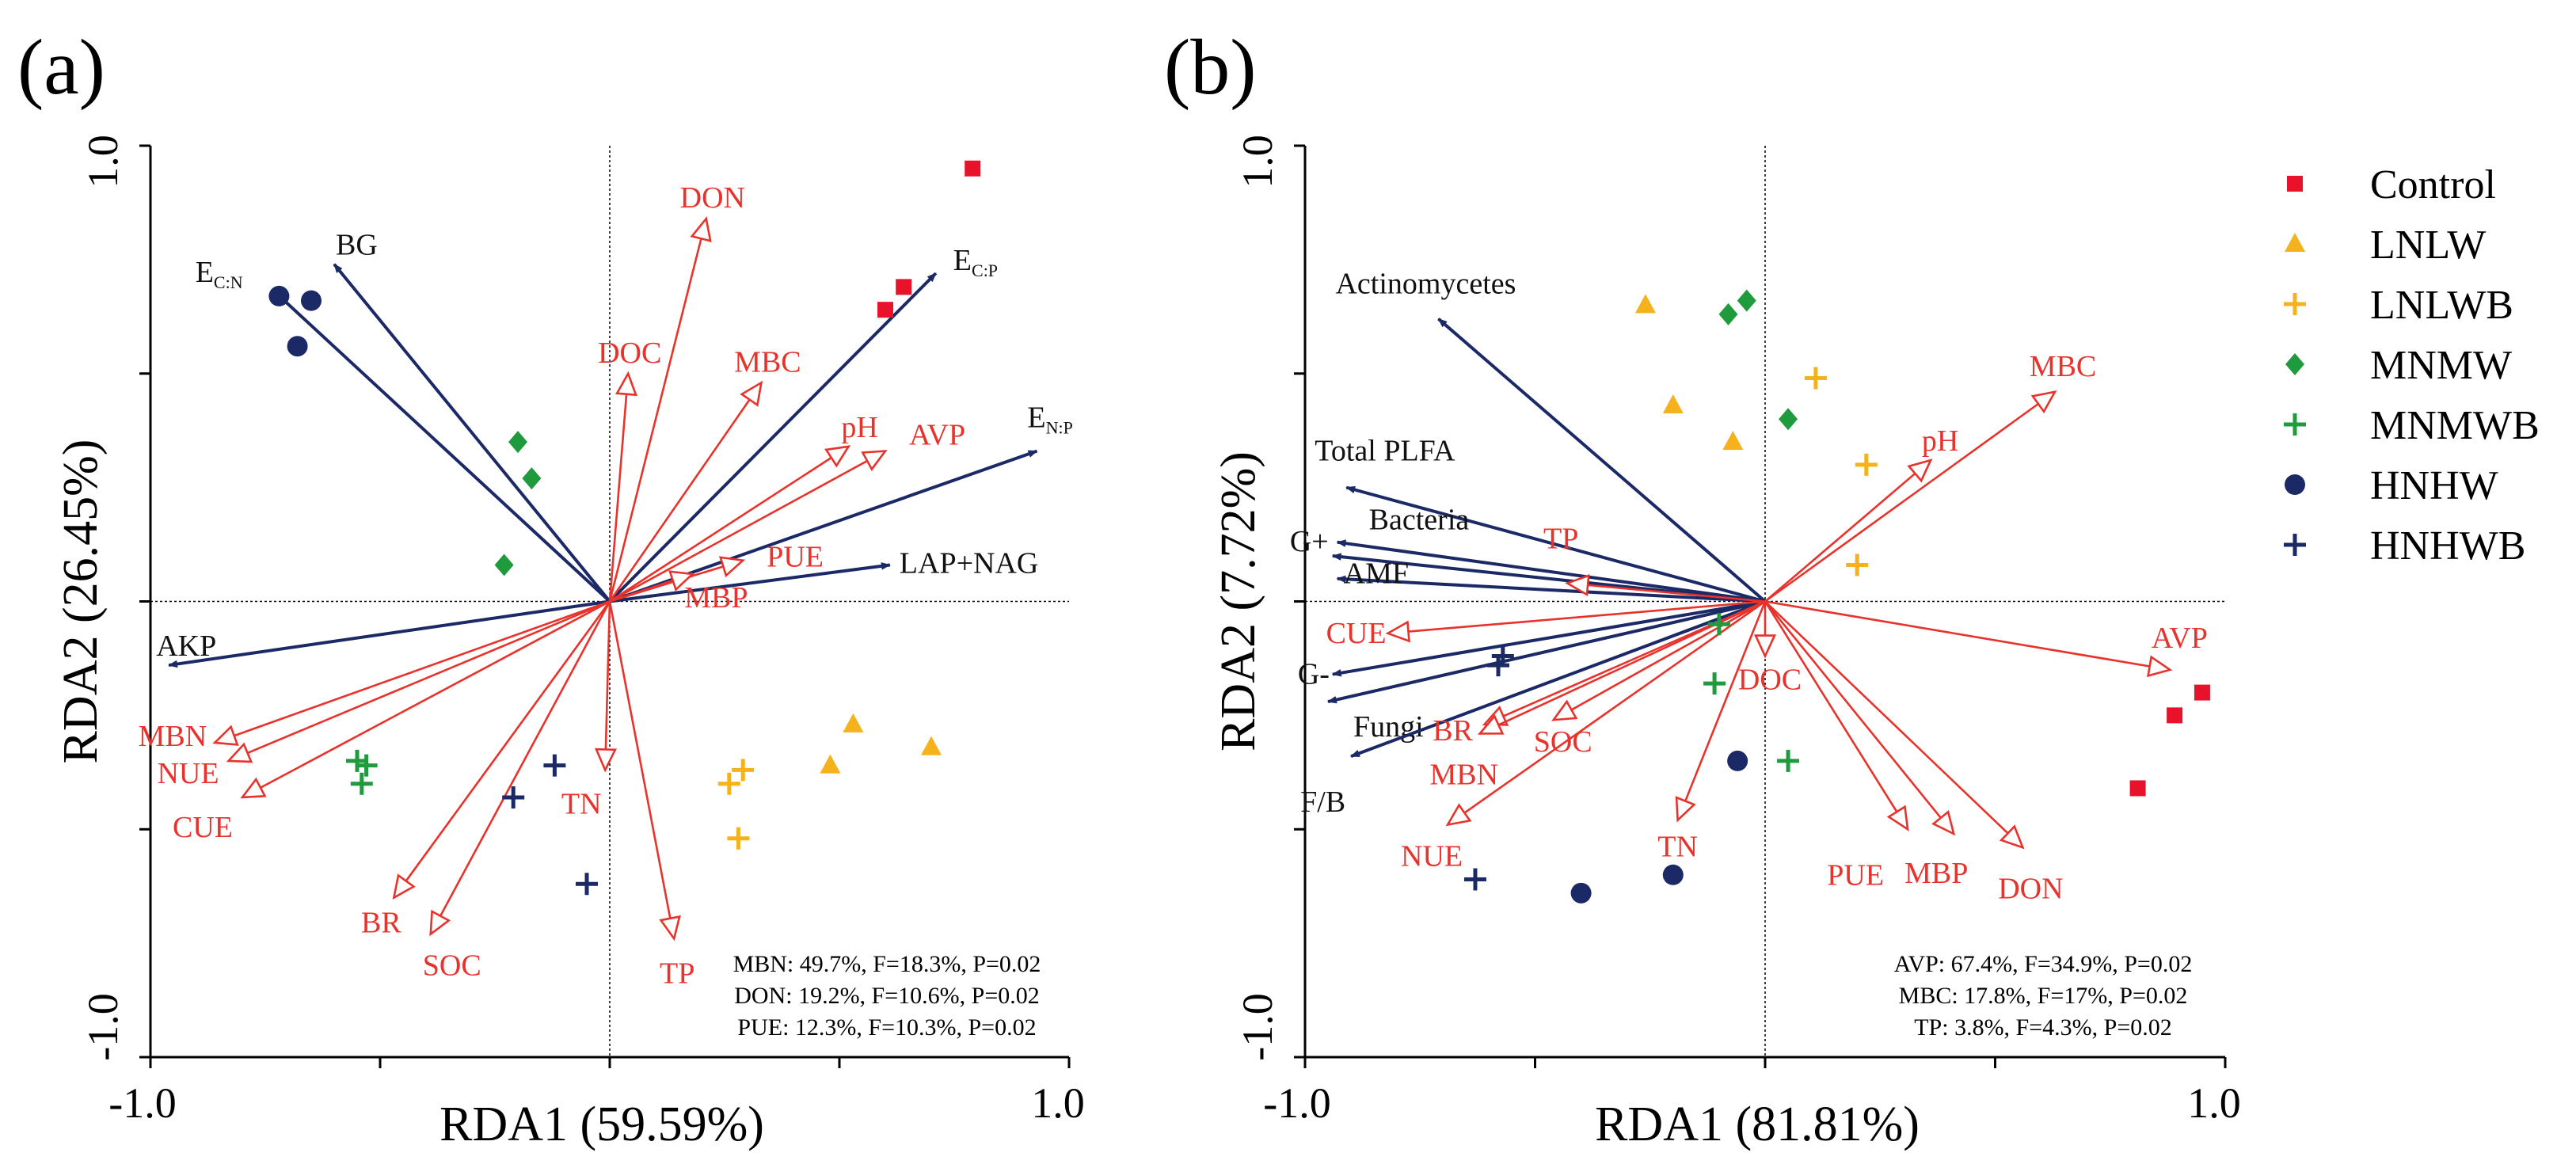 This screenshot has width=2576, height=1168. I want to click on legend-label-mnmwb: MNMWB, so click(2455, 425).